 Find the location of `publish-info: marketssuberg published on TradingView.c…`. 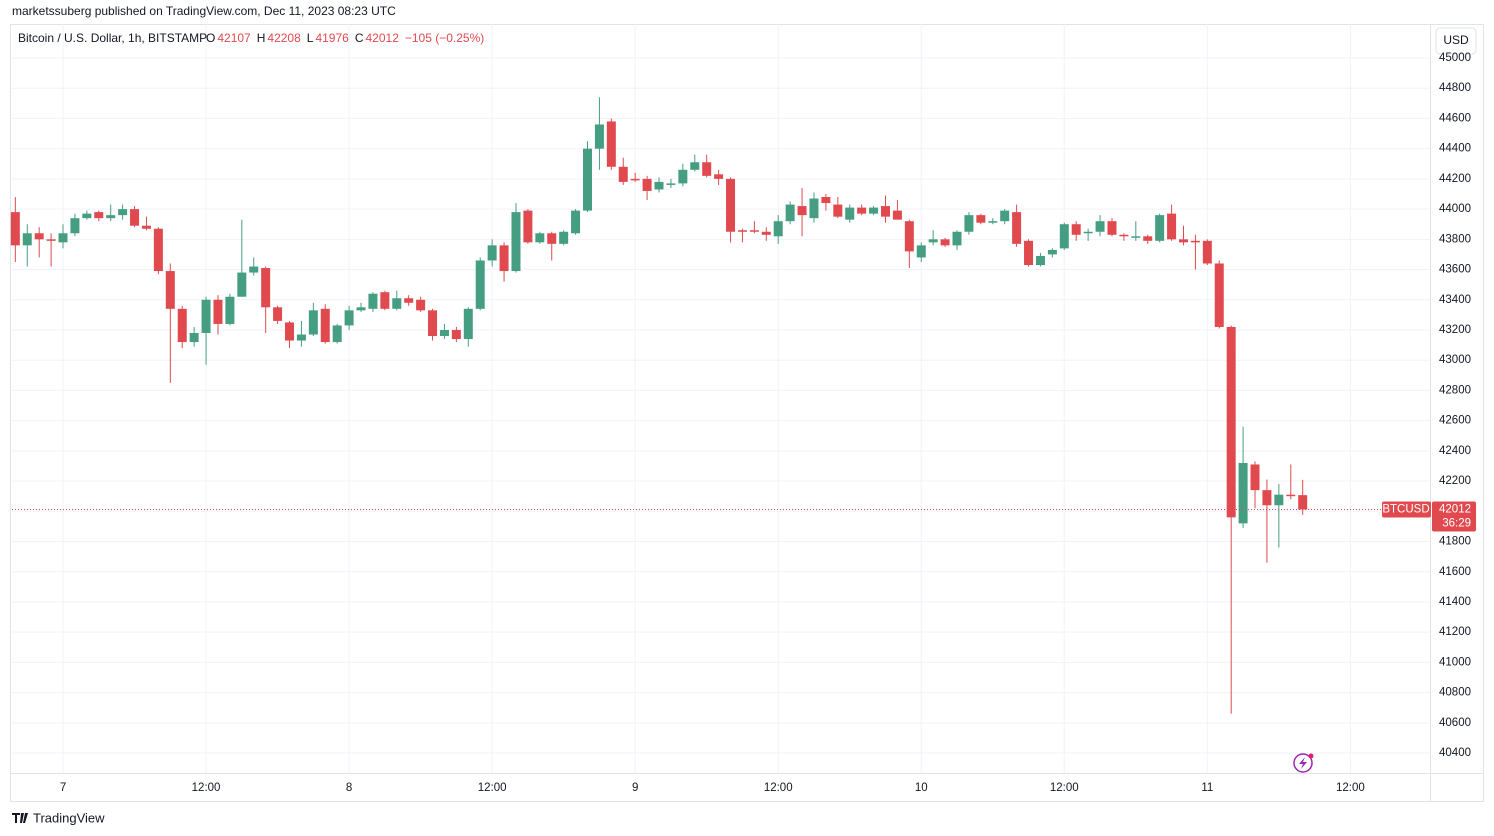

publish-info: marketssuberg published on TradingView.c… is located at coordinates (204, 11).